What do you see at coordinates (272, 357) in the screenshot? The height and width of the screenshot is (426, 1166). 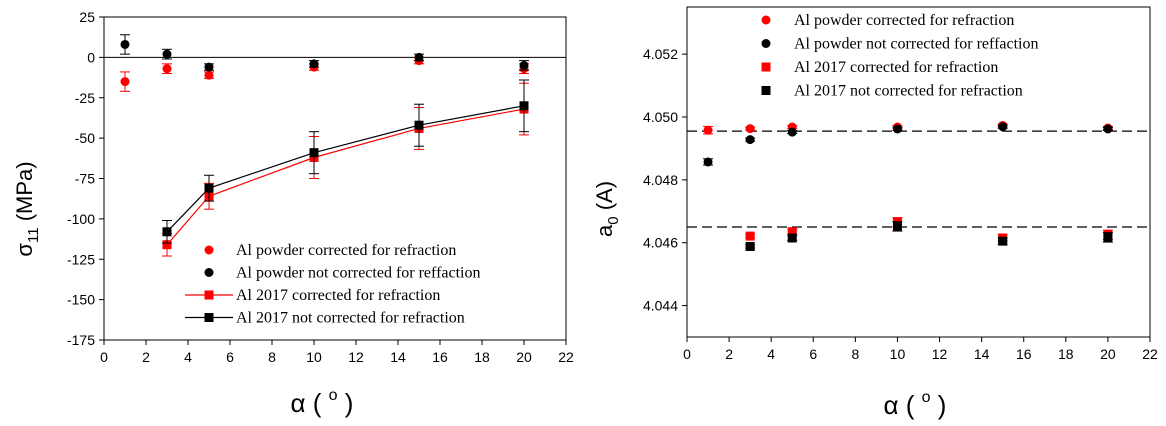 I see `stress-x-tick-label: 8` at bounding box center [272, 357].